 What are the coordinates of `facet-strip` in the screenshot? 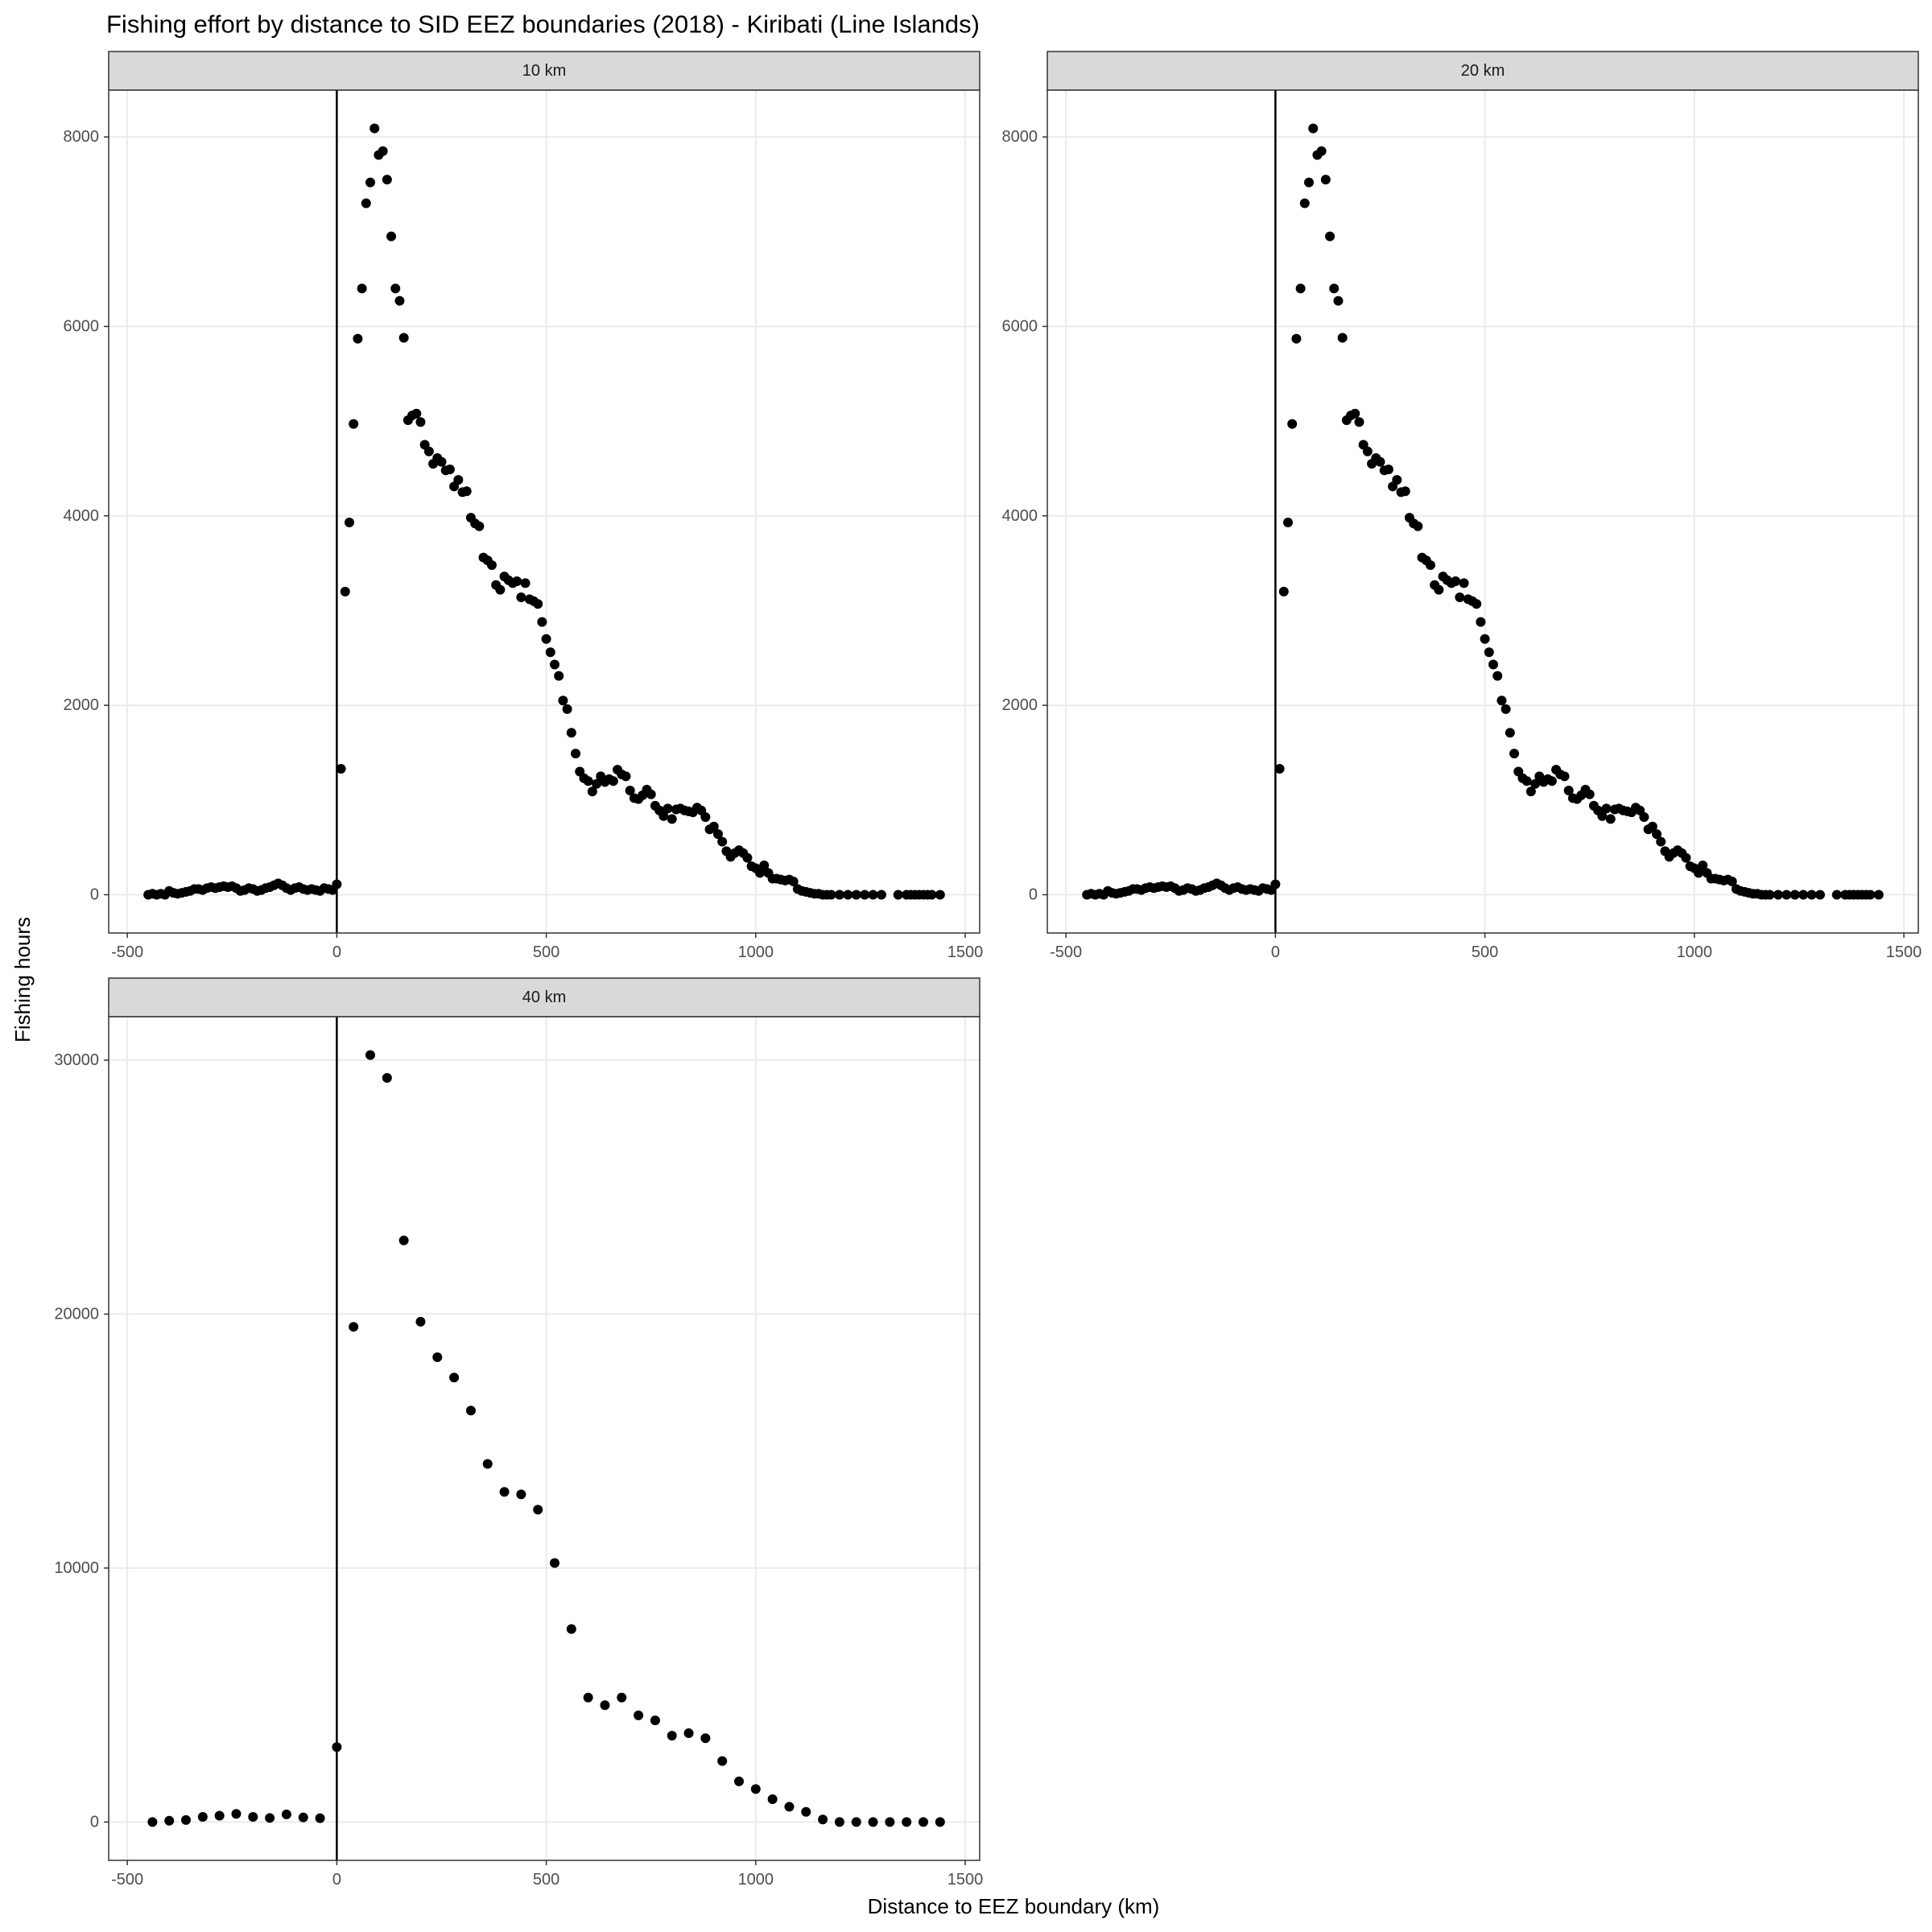 It's located at (544, 71).